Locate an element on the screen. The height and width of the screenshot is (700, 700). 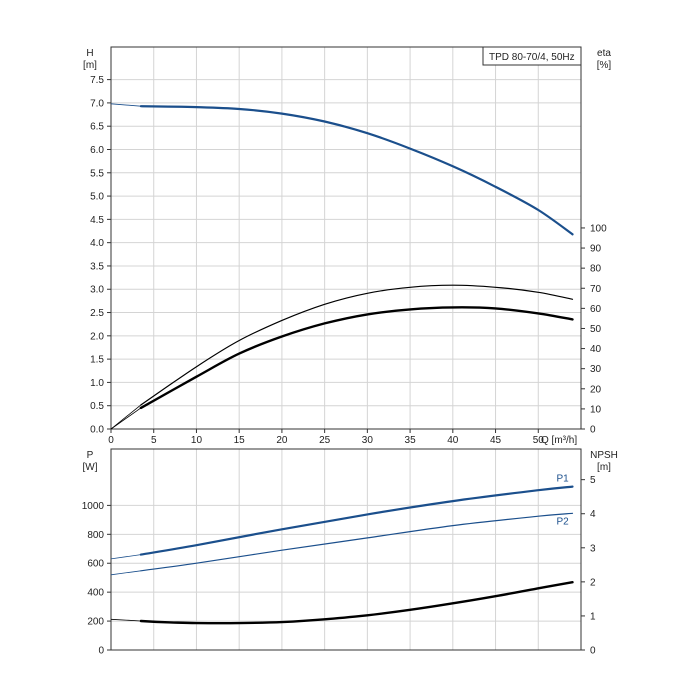
x-axis-tick-label: 30 is located at coordinates (368, 440).